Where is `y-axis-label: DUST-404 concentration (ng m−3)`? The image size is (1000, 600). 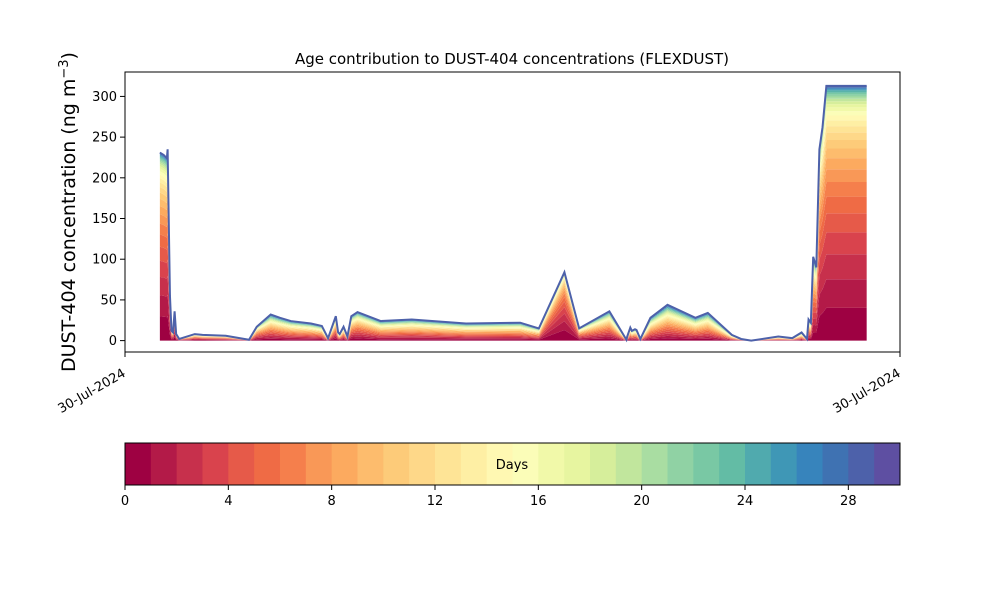 y-axis-label: DUST-404 concentration (ng m−3) is located at coordinates (68, 212).